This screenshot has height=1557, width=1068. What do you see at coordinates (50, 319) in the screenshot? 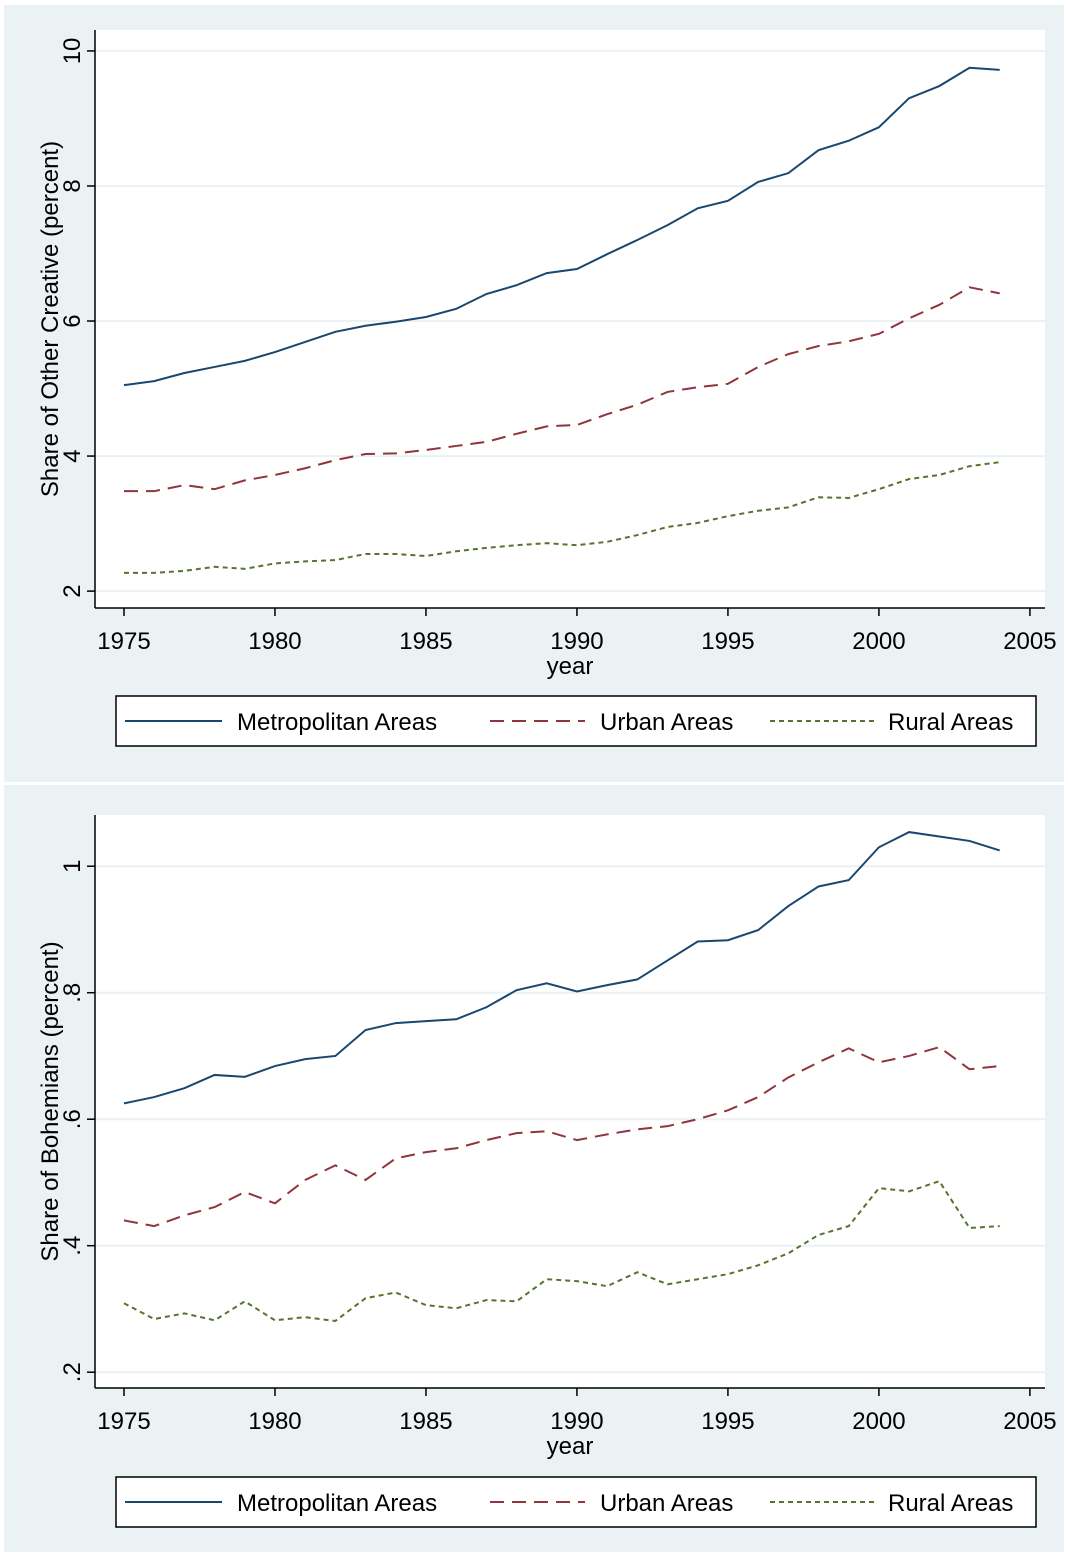
I see `y-axis-label: Share of Other Creative (percent)` at bounding box center [50, 319].